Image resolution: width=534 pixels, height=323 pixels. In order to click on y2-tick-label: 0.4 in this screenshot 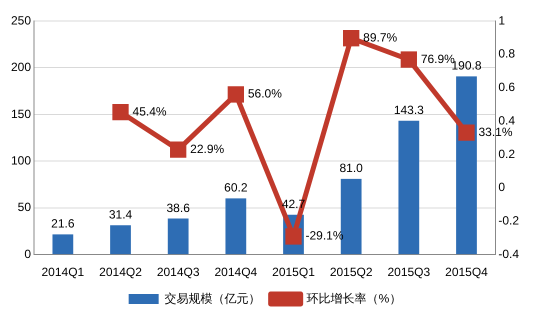, I will do `click(507, 120)`.